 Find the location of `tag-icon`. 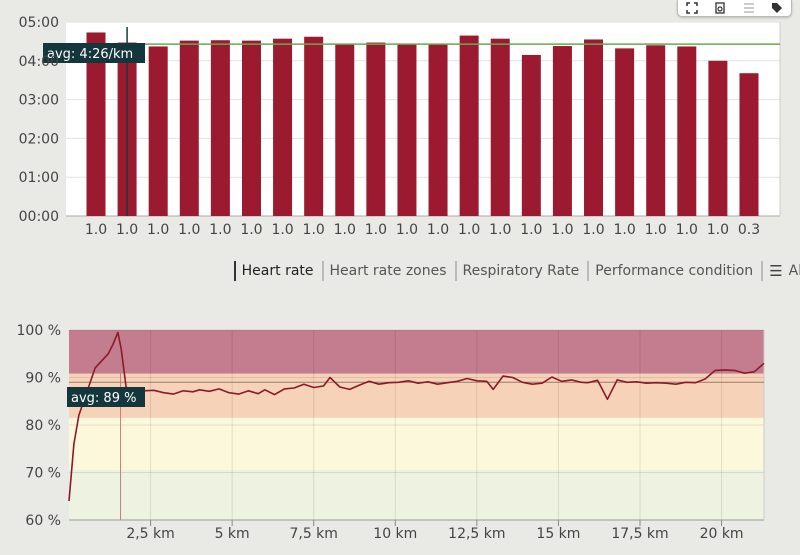

tag-icon is located at coordinates (777, 8).